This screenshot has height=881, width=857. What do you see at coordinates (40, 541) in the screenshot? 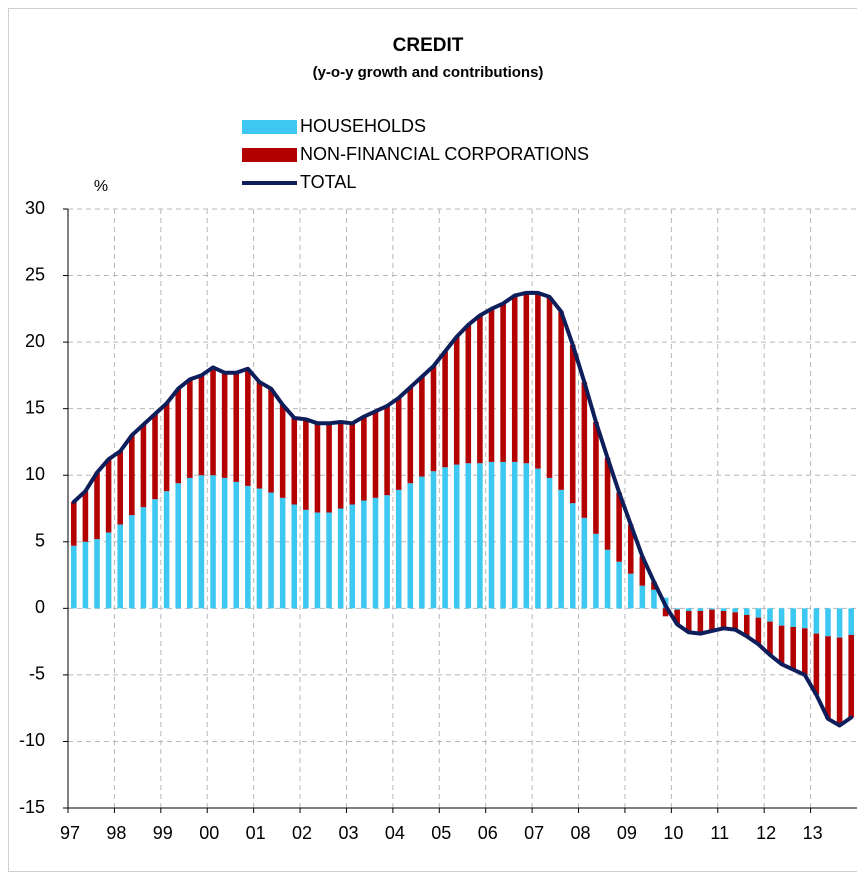
I see `y-tick-label: 5` at bounding box center [40, 541].